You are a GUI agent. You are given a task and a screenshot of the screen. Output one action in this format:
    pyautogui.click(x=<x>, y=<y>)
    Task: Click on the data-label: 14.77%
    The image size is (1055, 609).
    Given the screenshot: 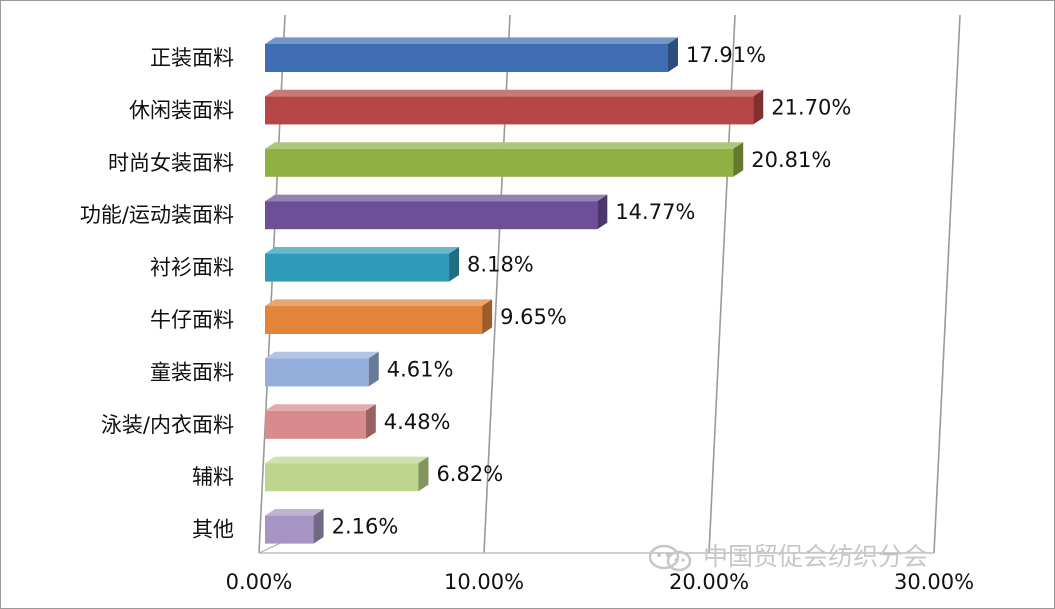 What is the action you would take?
    pyautogui.click(x=655, y=212)
    